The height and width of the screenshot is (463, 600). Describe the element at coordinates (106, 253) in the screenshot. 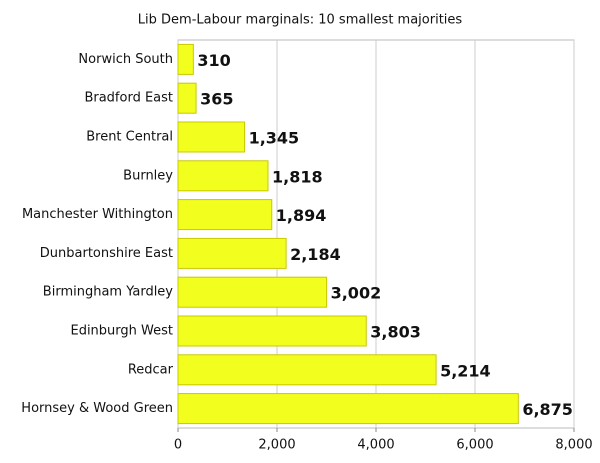

I see `y-tick-label: Dunbartonshire East` at that location.